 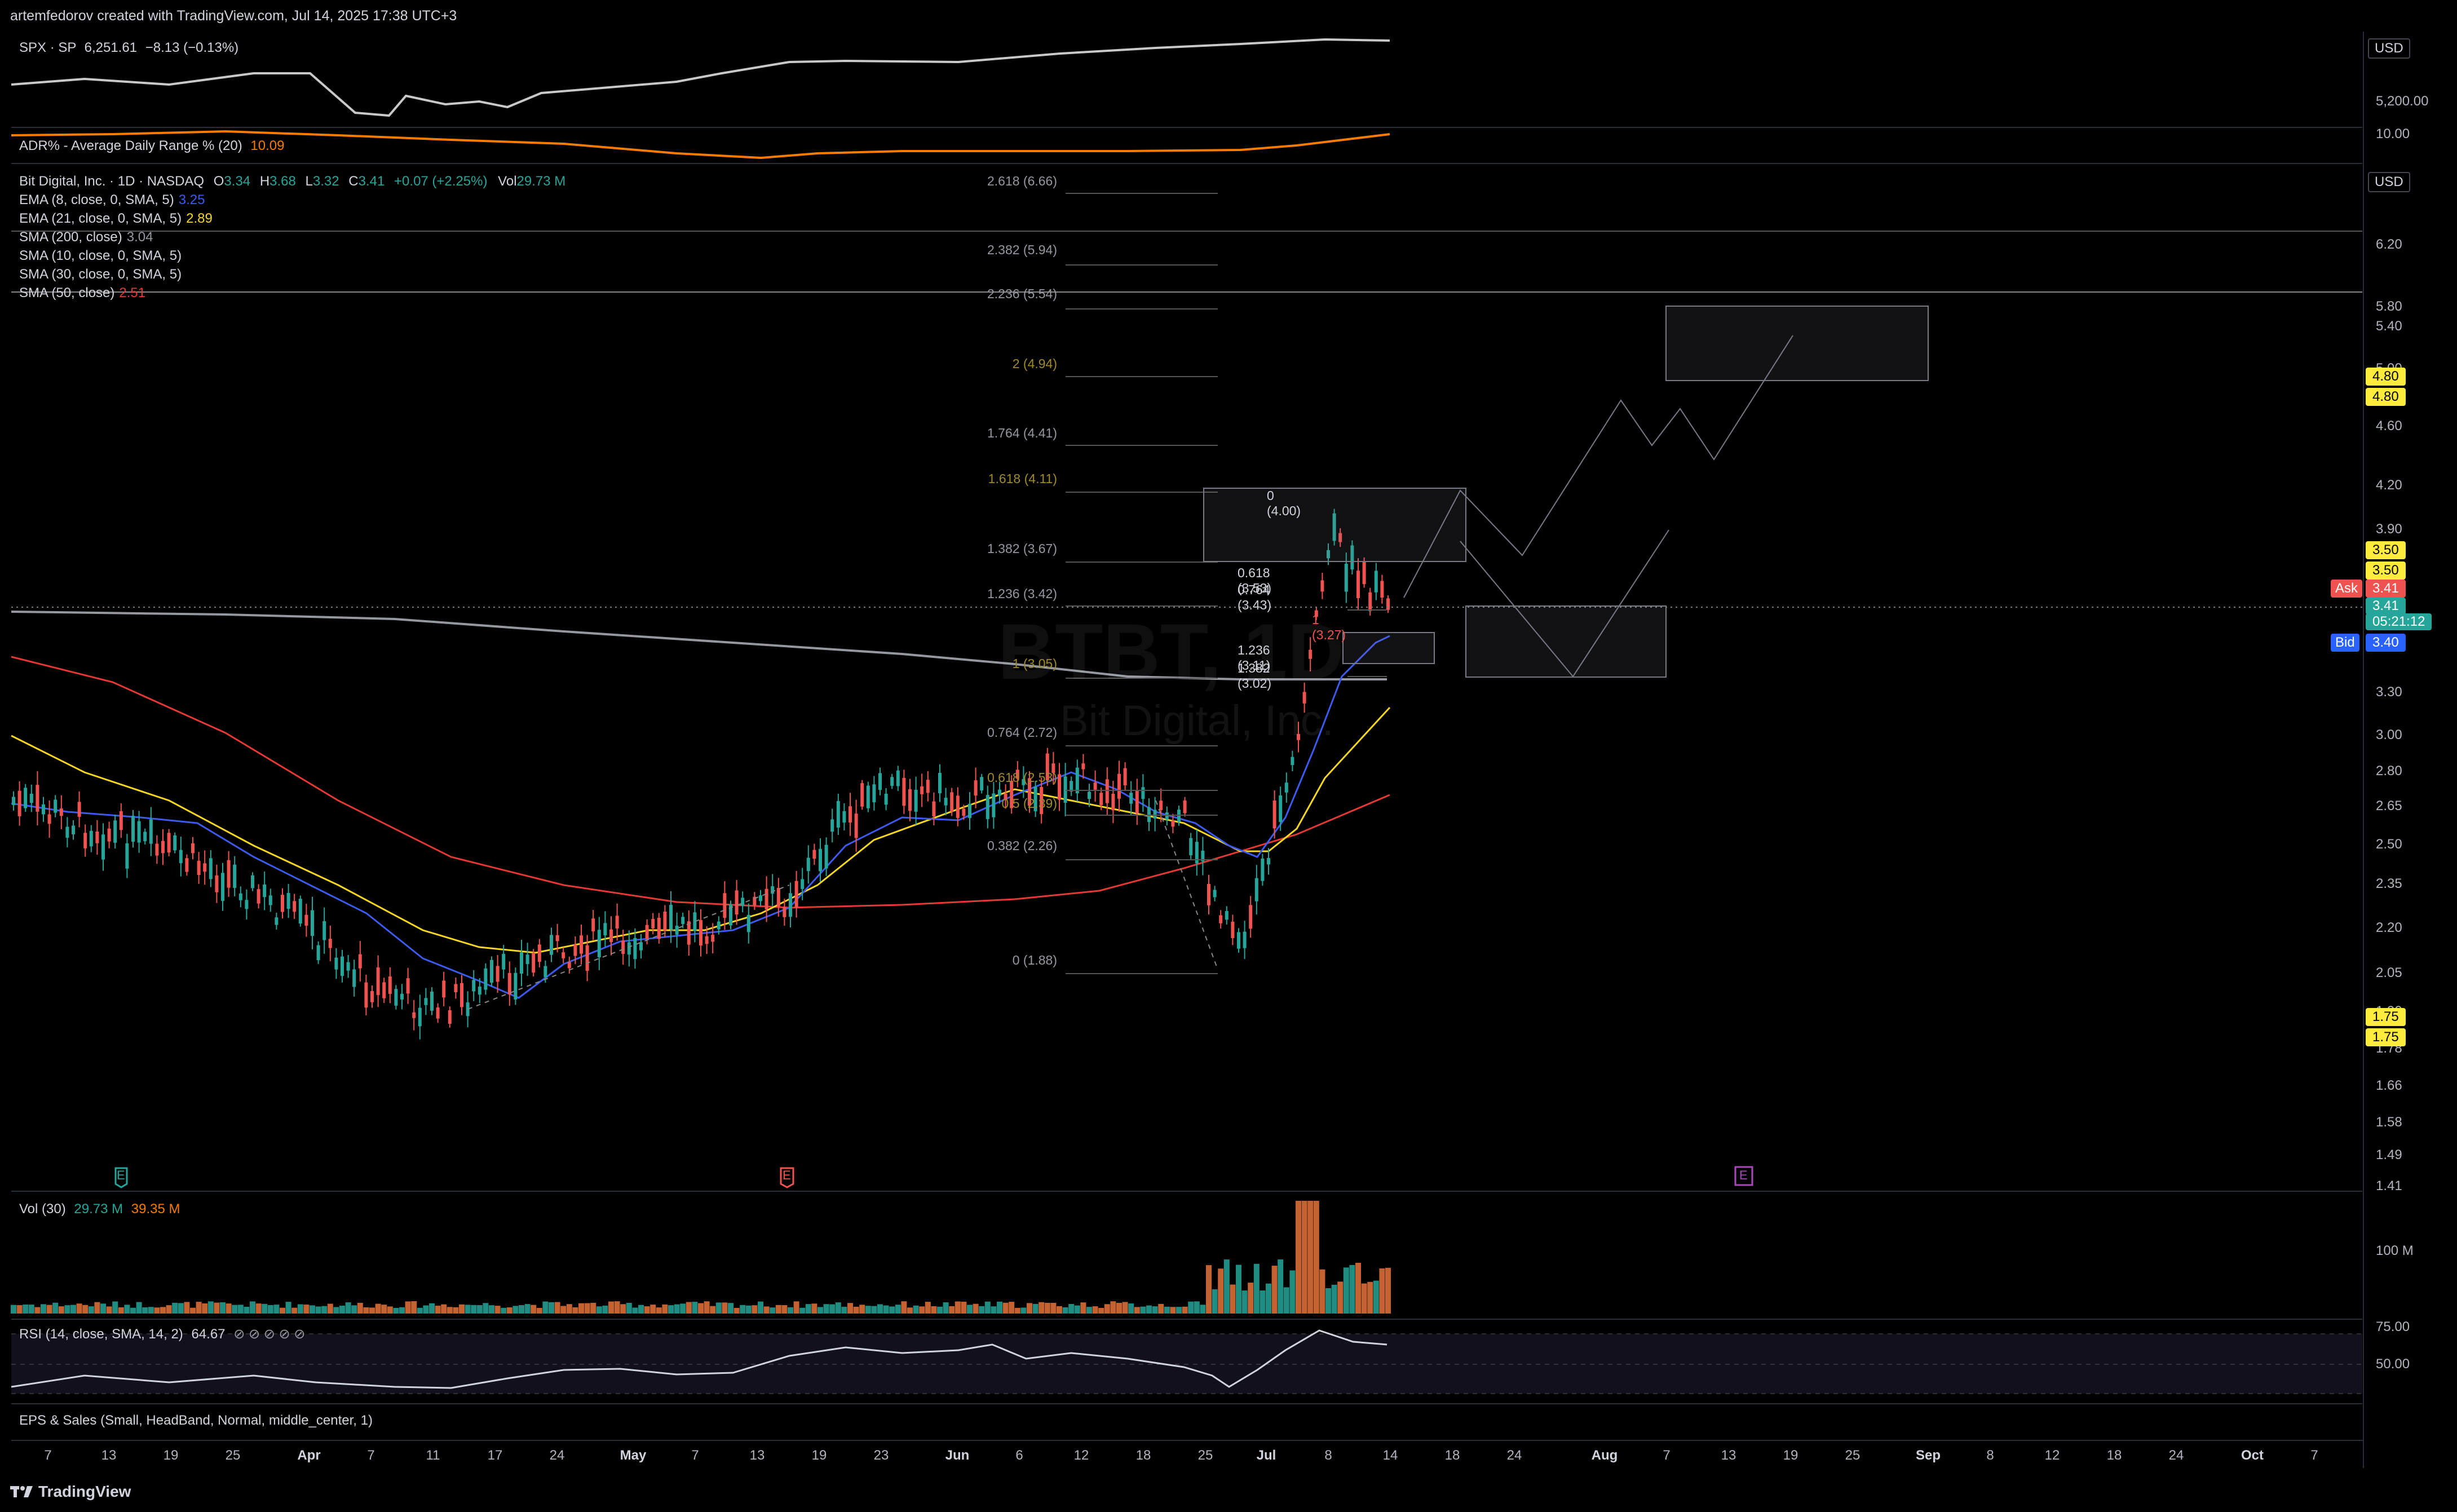 I want to click on main-currency-button: USD, so click(x=2389, y=182).